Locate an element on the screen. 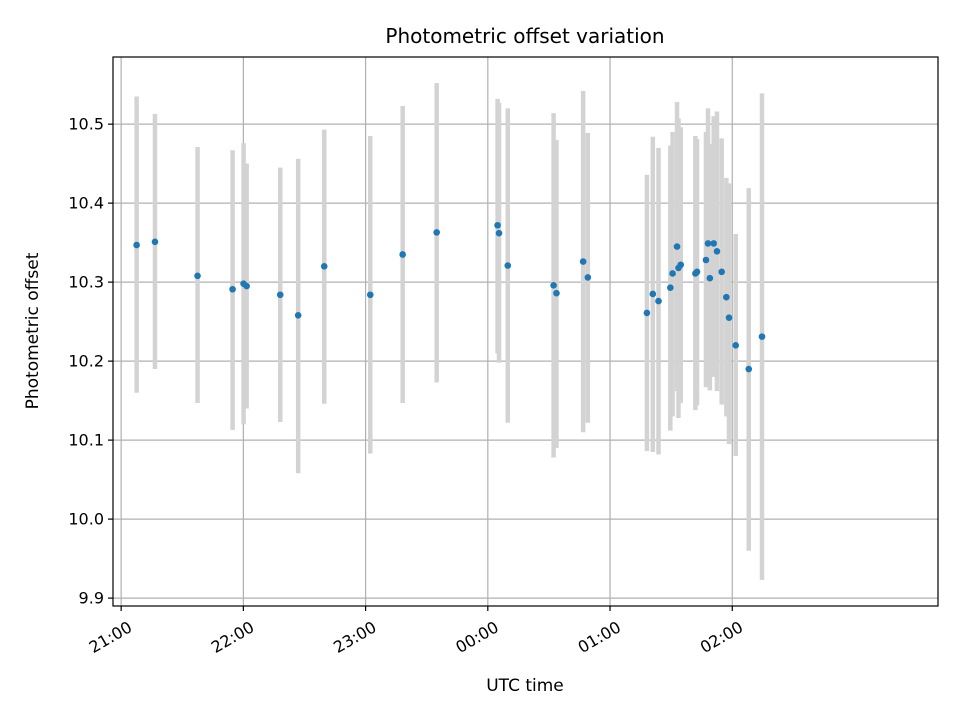 This screenshot has height=720, width=960. y-tick-label: 10.0 is located at coordinates (86, 519).